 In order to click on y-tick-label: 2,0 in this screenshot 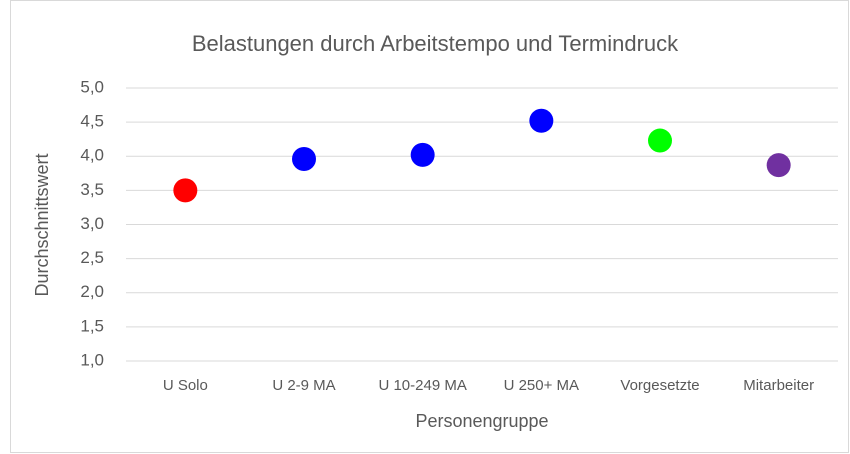, I will do `click(92, 291)`.